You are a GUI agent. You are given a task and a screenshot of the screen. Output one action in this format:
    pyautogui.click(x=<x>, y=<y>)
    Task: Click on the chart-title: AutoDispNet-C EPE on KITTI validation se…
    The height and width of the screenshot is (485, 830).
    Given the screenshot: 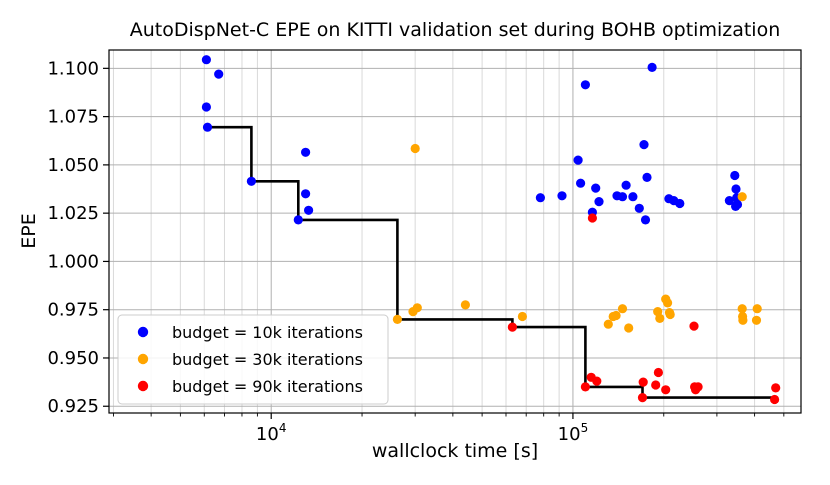 What is the action you would take?
    pyautogui.click(x=455, y=30)
    